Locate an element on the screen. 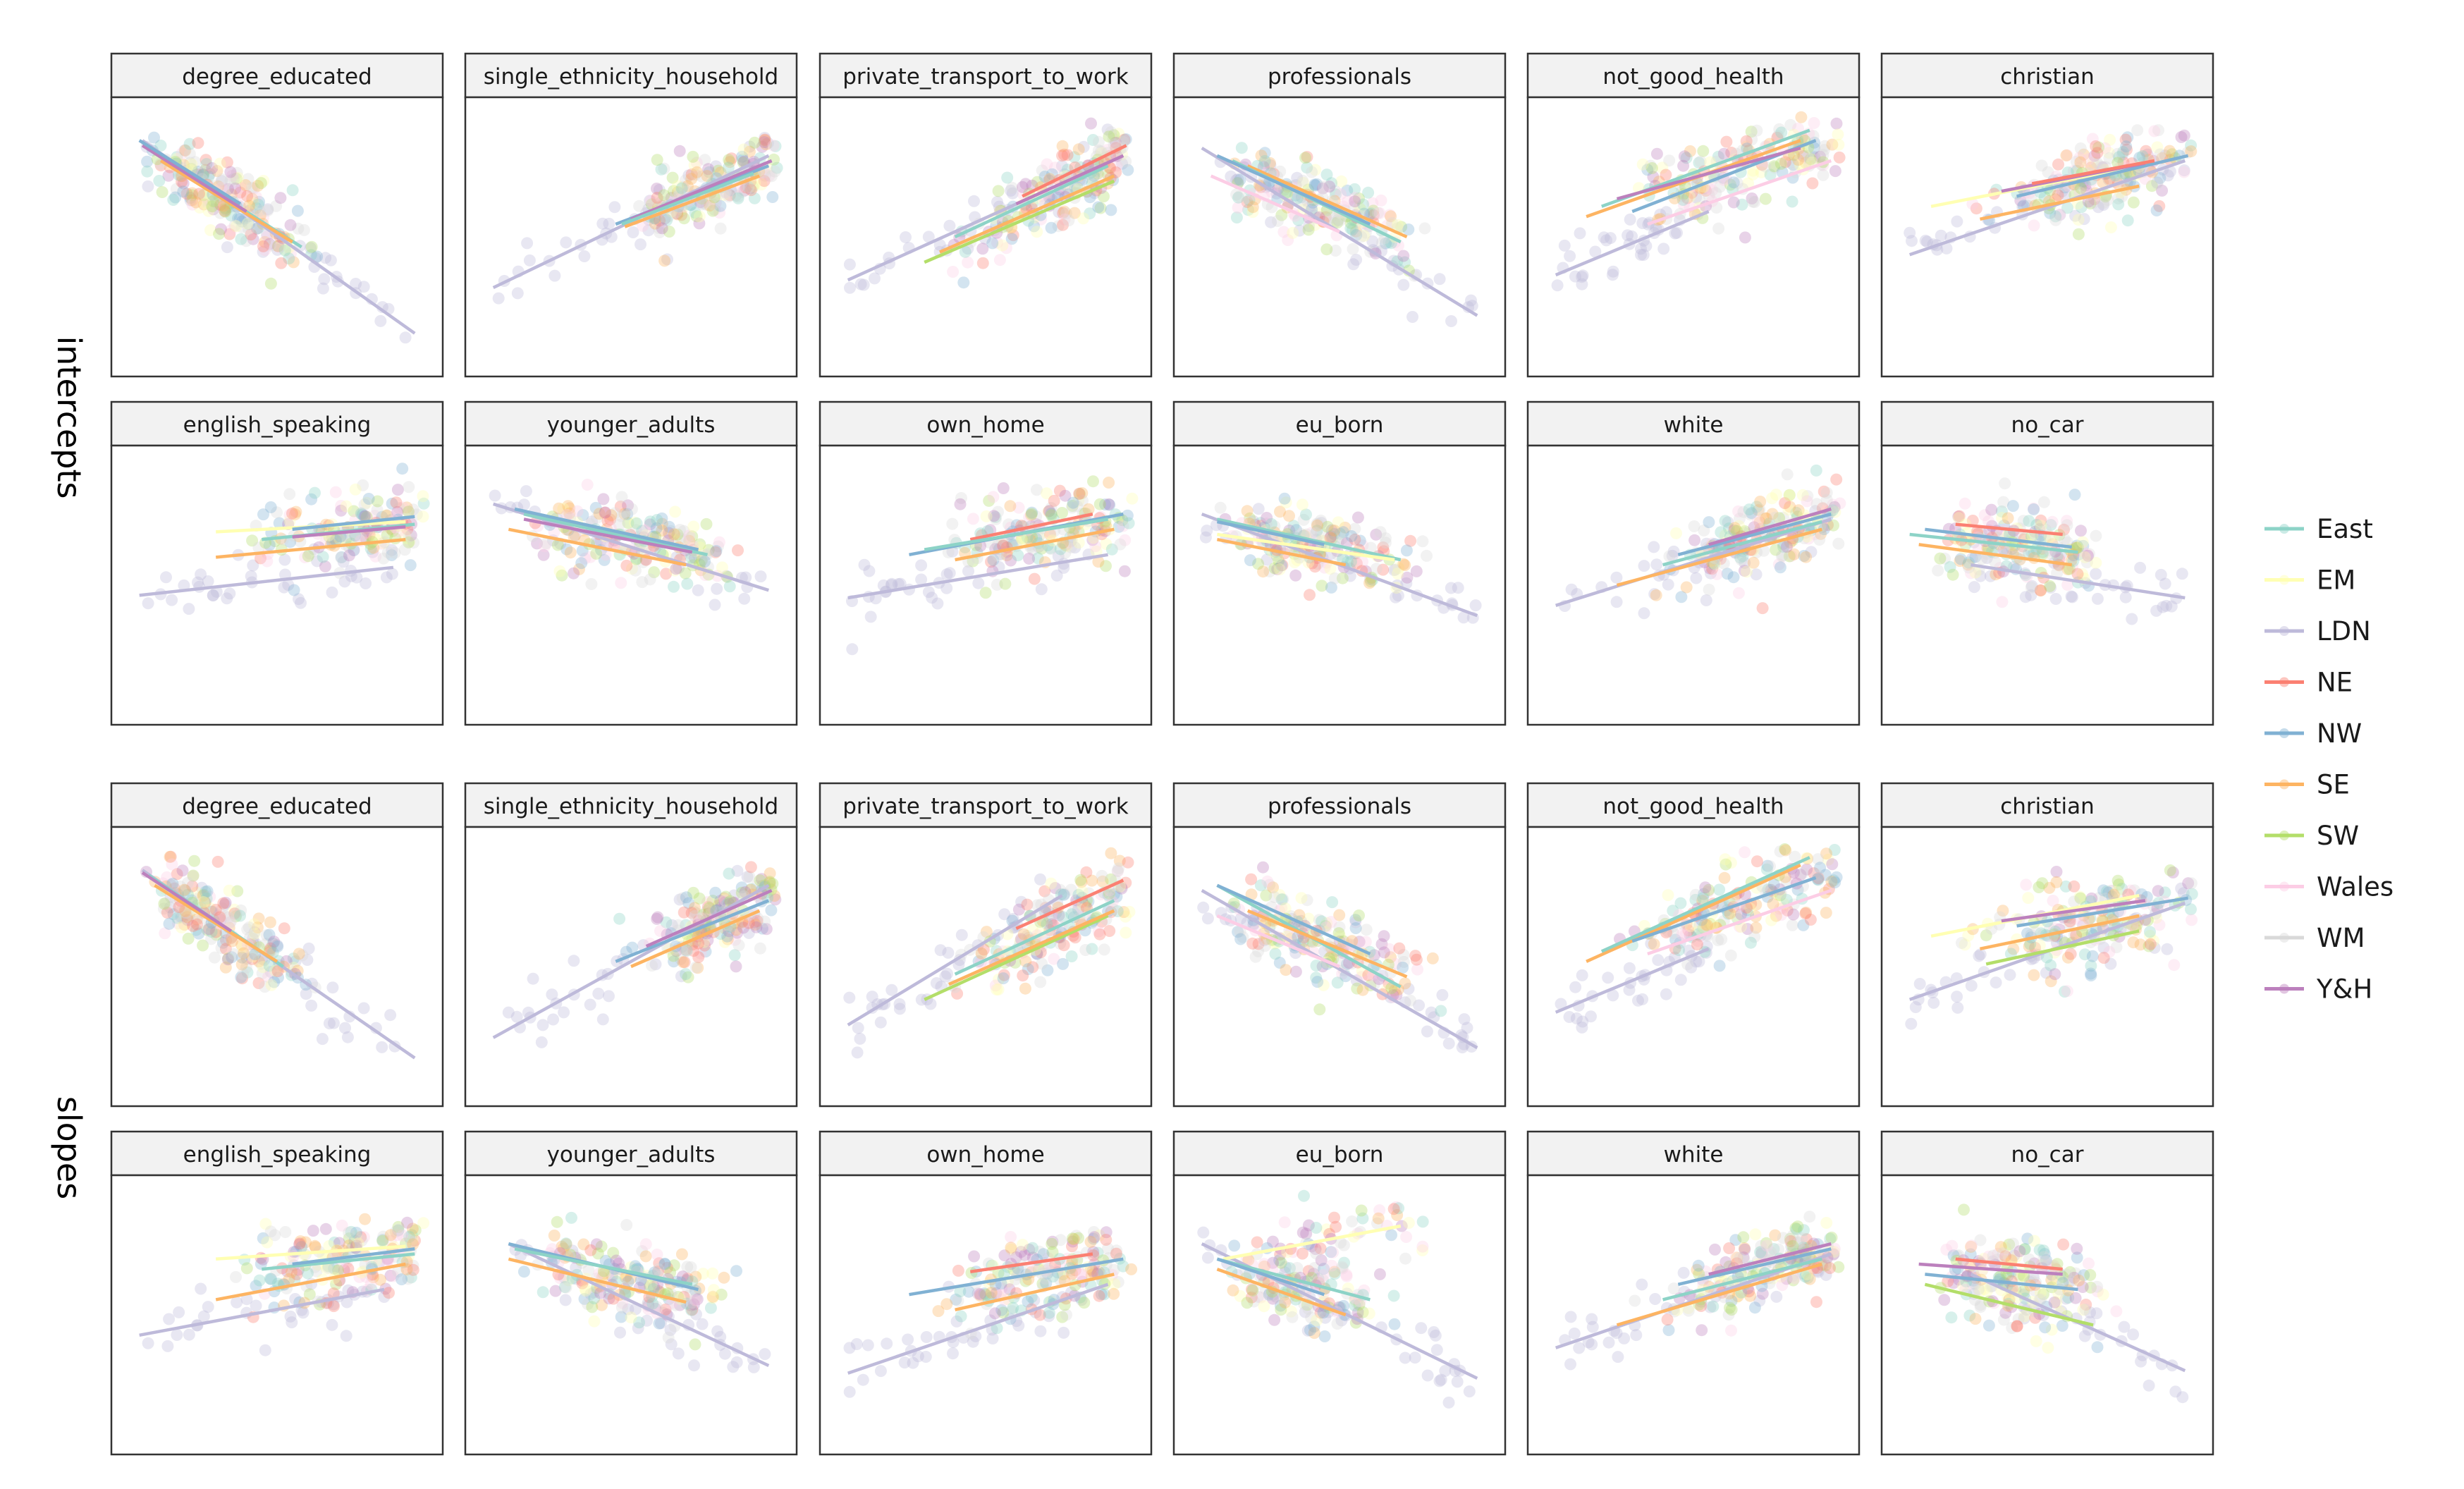 The height and width of the screenshot is (1489, 2464). facet-strip-label: christian is located at coordinates (2048, 77).